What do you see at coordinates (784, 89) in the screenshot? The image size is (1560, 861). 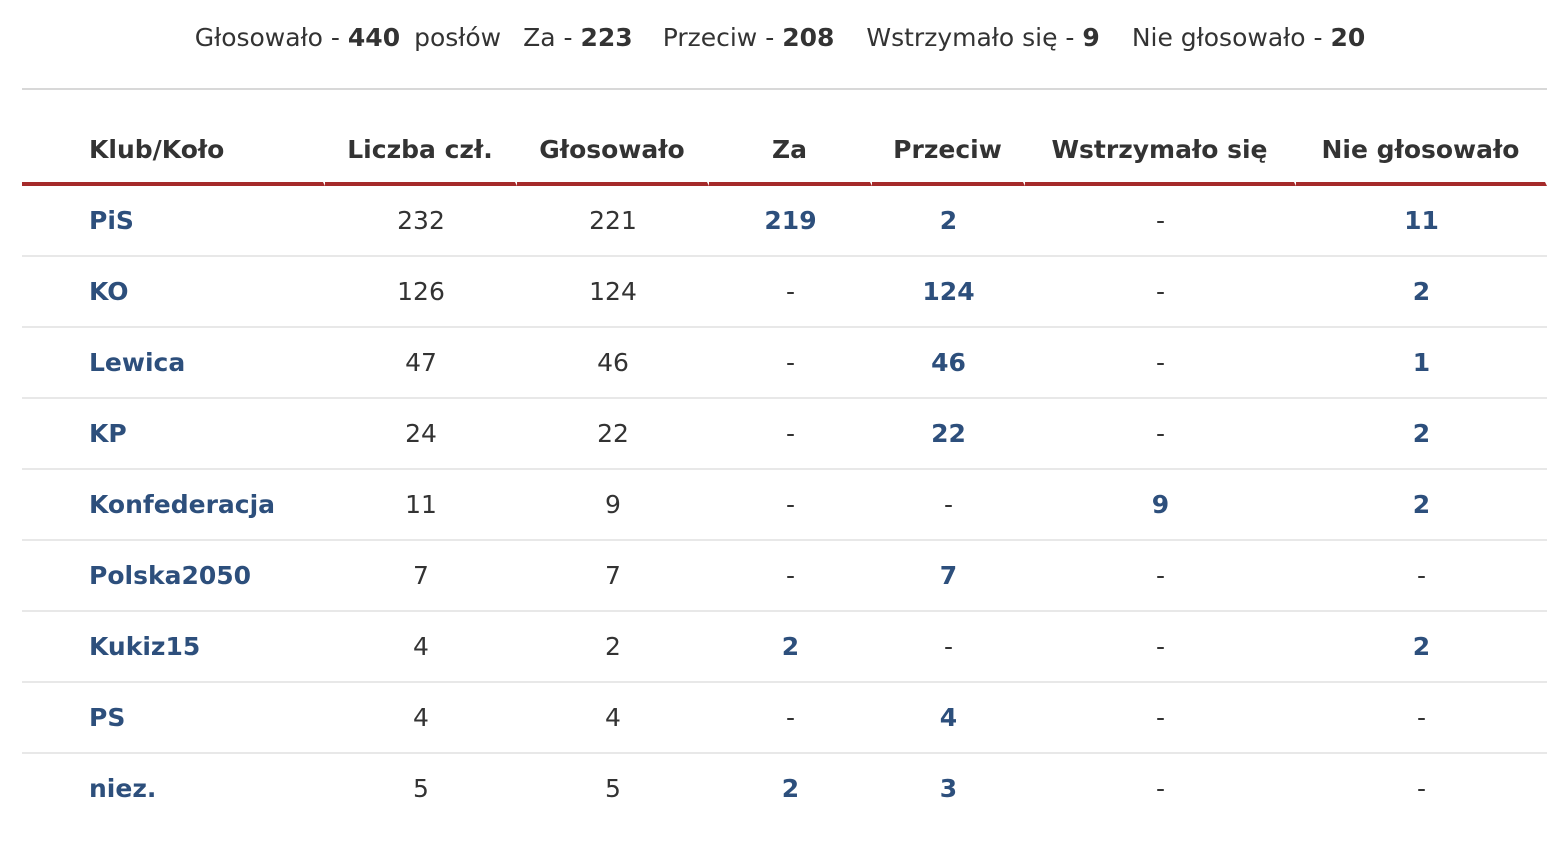 I see `summary-divider` at bounding box center [784, 89].